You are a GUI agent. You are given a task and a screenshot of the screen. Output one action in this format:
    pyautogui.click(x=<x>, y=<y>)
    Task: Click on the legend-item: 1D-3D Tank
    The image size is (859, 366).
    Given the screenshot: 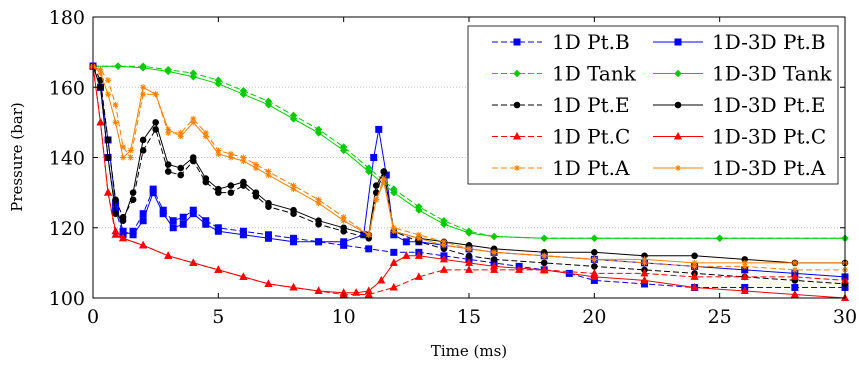 What is the action you would take?
    pyautogui.click(x=743, y=74)
    